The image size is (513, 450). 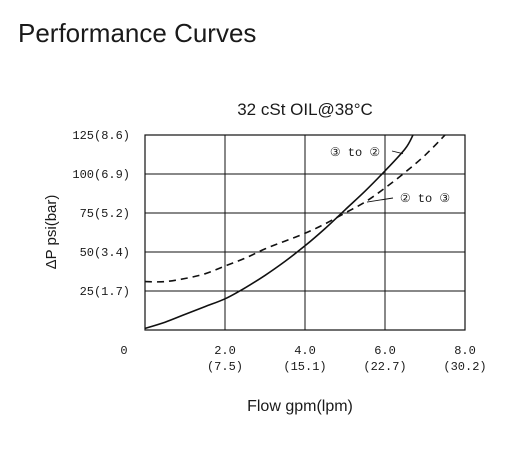 What do you see at coordinates (225, 351) in the screenshot?
I see `x-tick-label-2: 2.0` at bounding box center [225, 351].